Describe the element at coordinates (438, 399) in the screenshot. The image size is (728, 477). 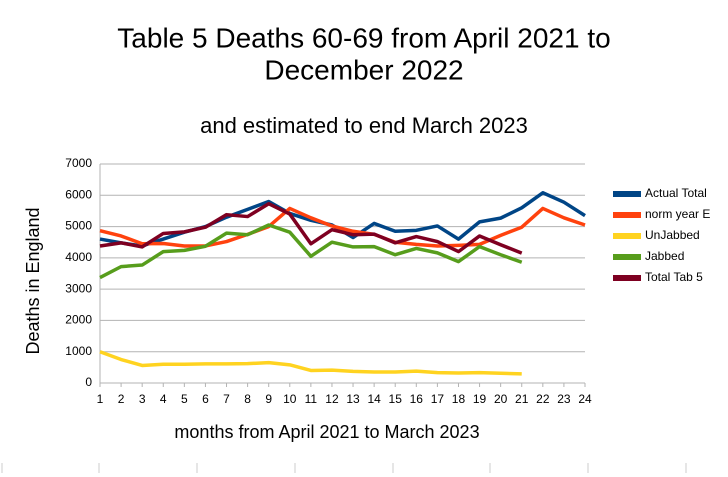
I see `x-tick-label: 17` at that location.